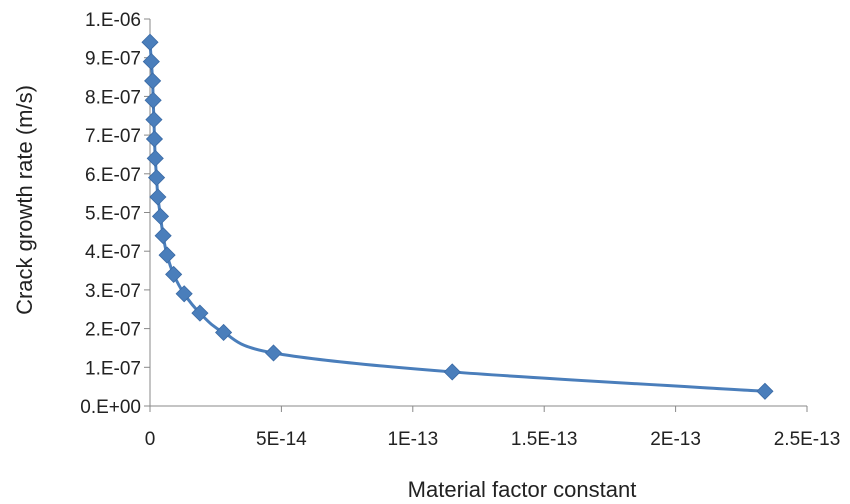 The width and height of the screenshot is (850, 504). What do you see at coordinates (113, 252) in the screenshot?
I see `y-tick-label: 4.E-07` at bounding box center [113, 252].